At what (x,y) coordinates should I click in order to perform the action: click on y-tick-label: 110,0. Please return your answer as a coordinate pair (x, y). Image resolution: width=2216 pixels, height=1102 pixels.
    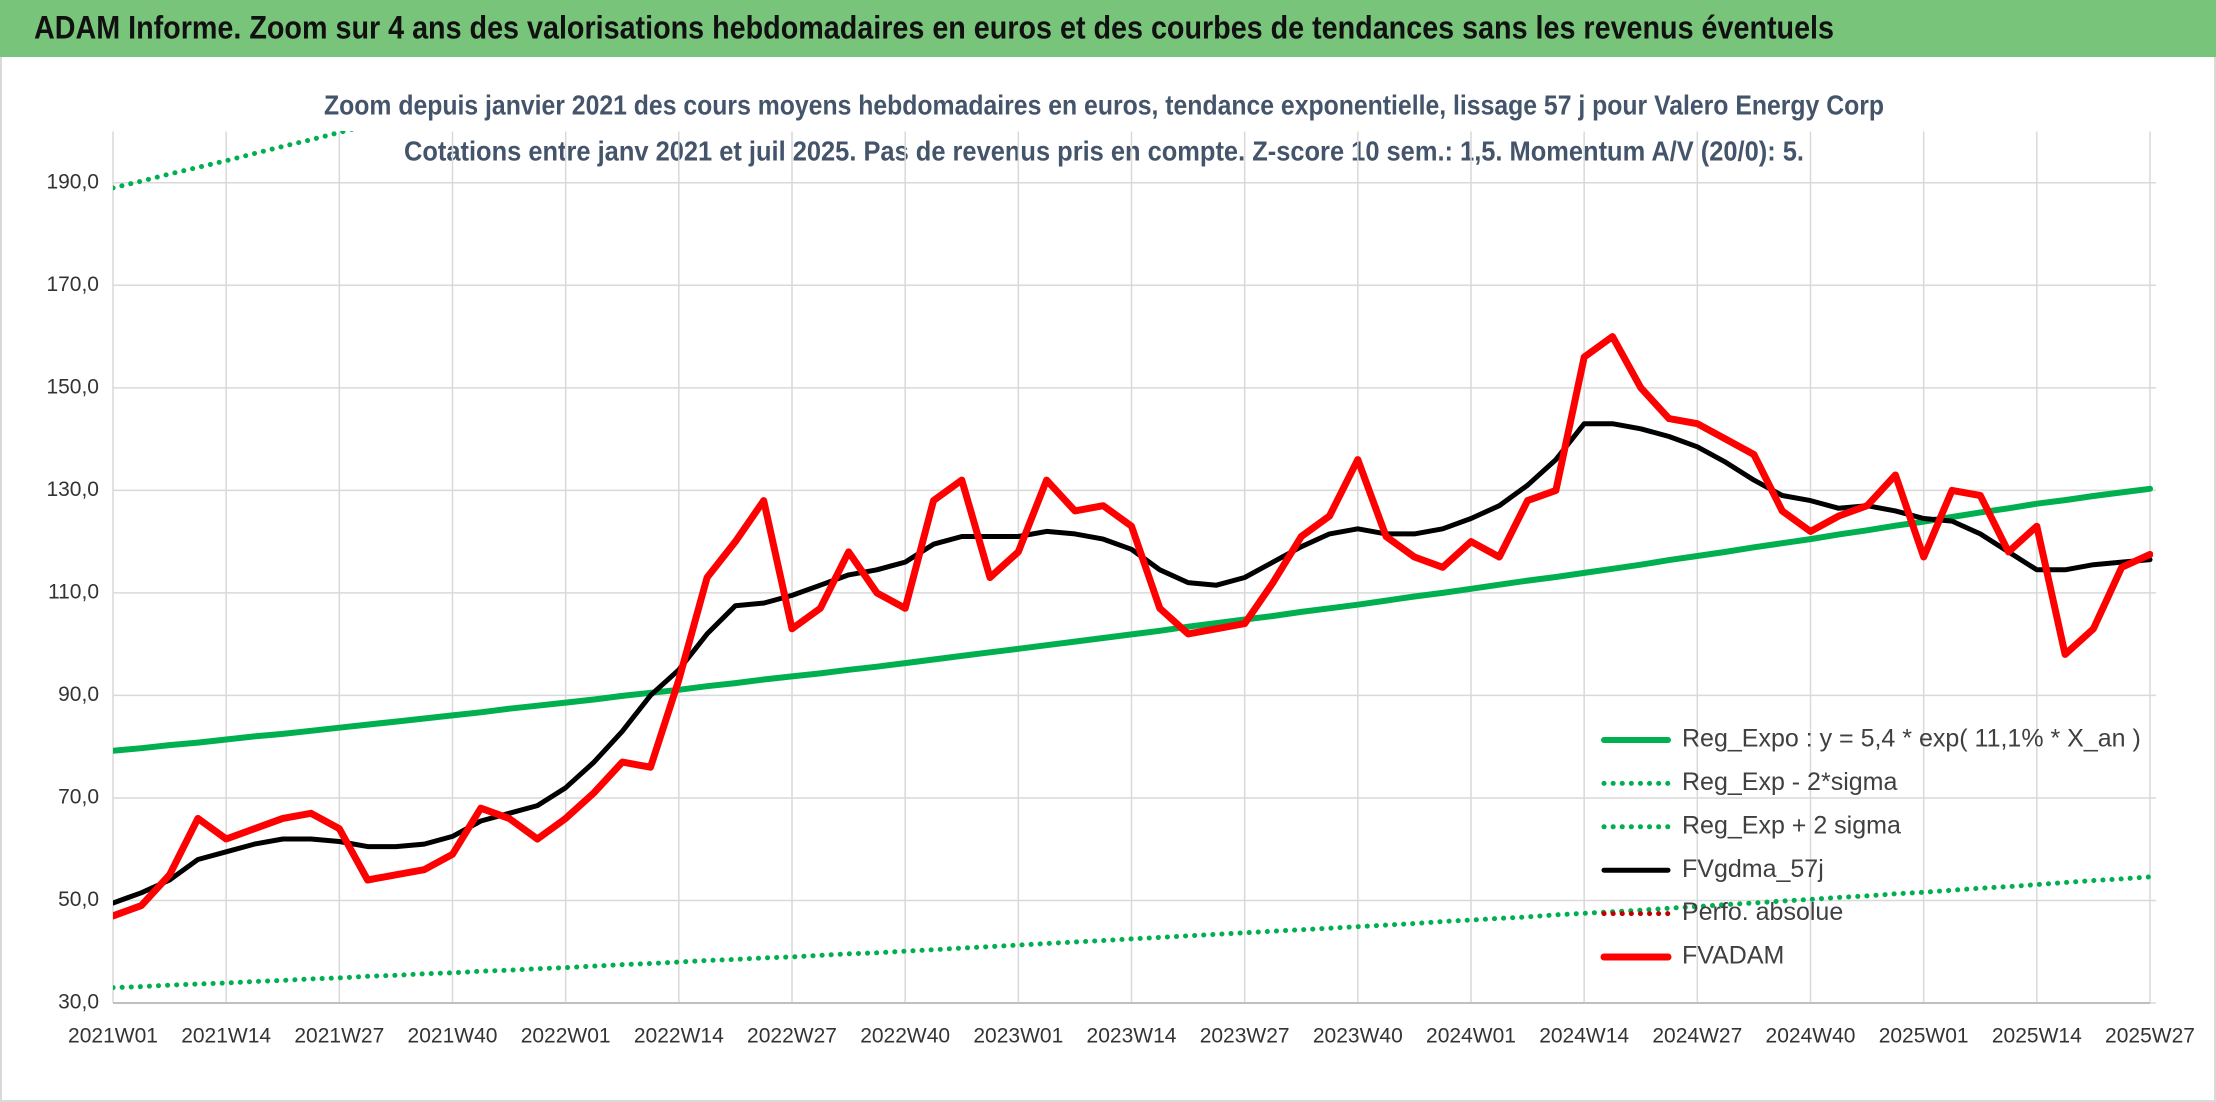
    Looking at the image, I should click on (73, 591).